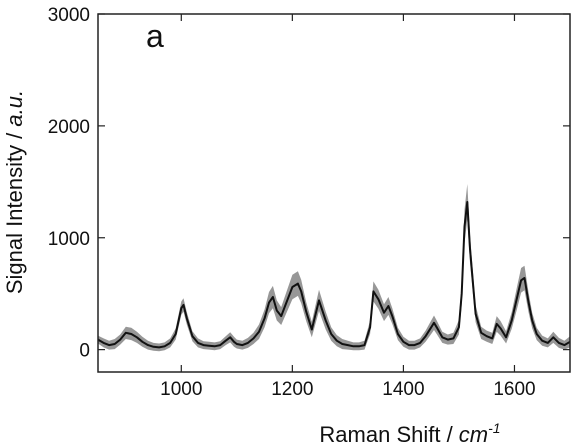  I want to click on x-axis-title: Raman Shift / cm-1, so click(409, 433).